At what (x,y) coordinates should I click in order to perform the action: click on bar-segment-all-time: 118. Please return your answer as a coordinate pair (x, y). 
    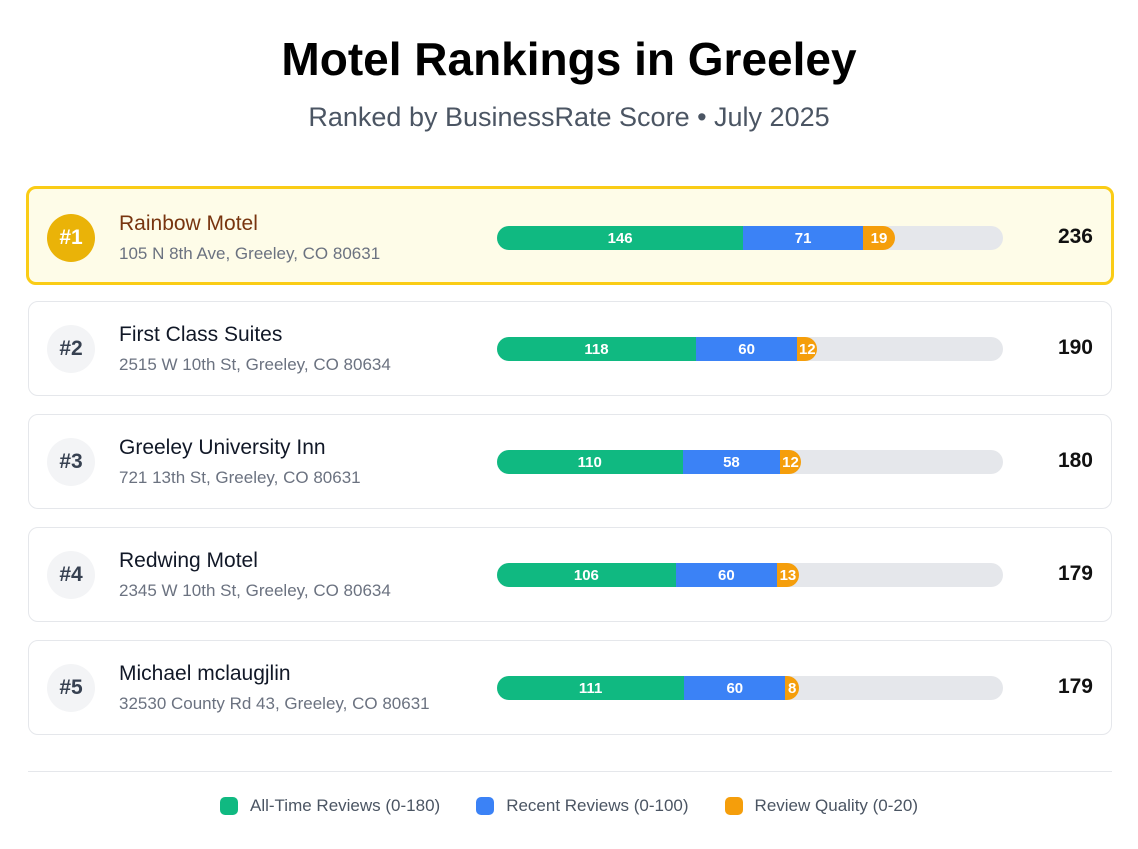
    Looking at the image, I should click on (597, 349).